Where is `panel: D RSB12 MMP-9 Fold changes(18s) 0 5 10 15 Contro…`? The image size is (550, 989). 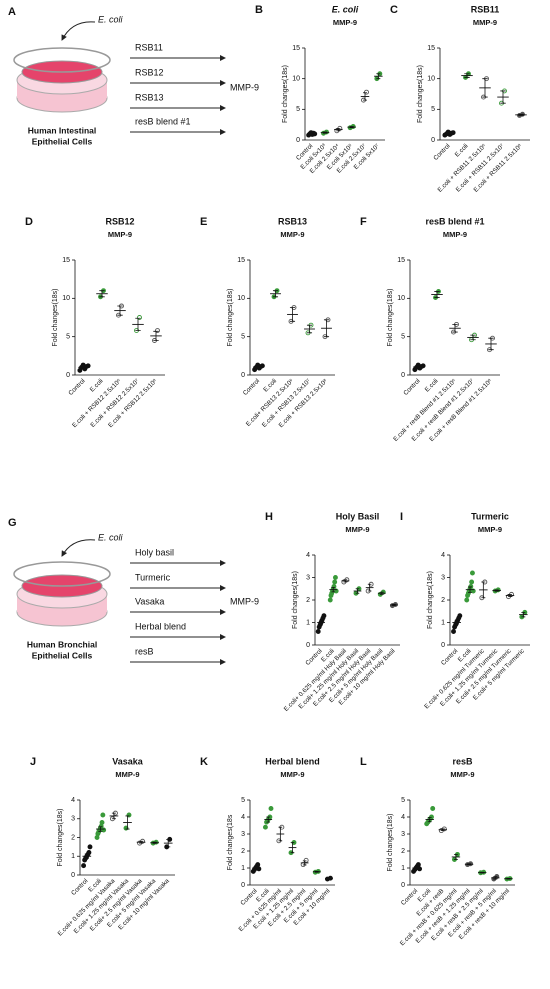 panel: D RSB12 MMP-9 Fold changes(18s) 0 5 10 15 Contro… is located at coordinates (95, 322).